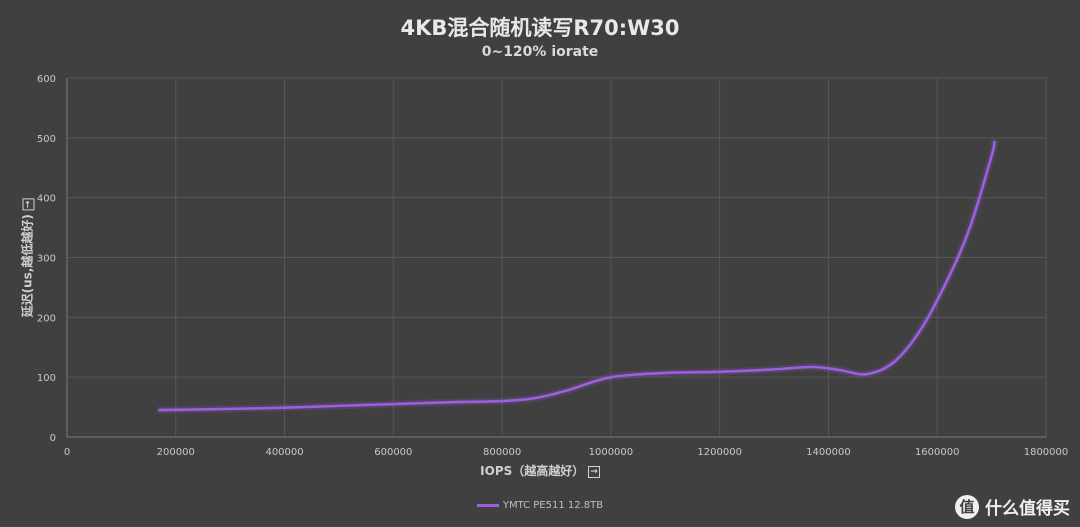 The height and width of the screenshot is (527, 1080). What do you see at coordinates (719, 452) in the screenshot?
I see `x-tick-label: 1200000` at bounding box center [719, 452].